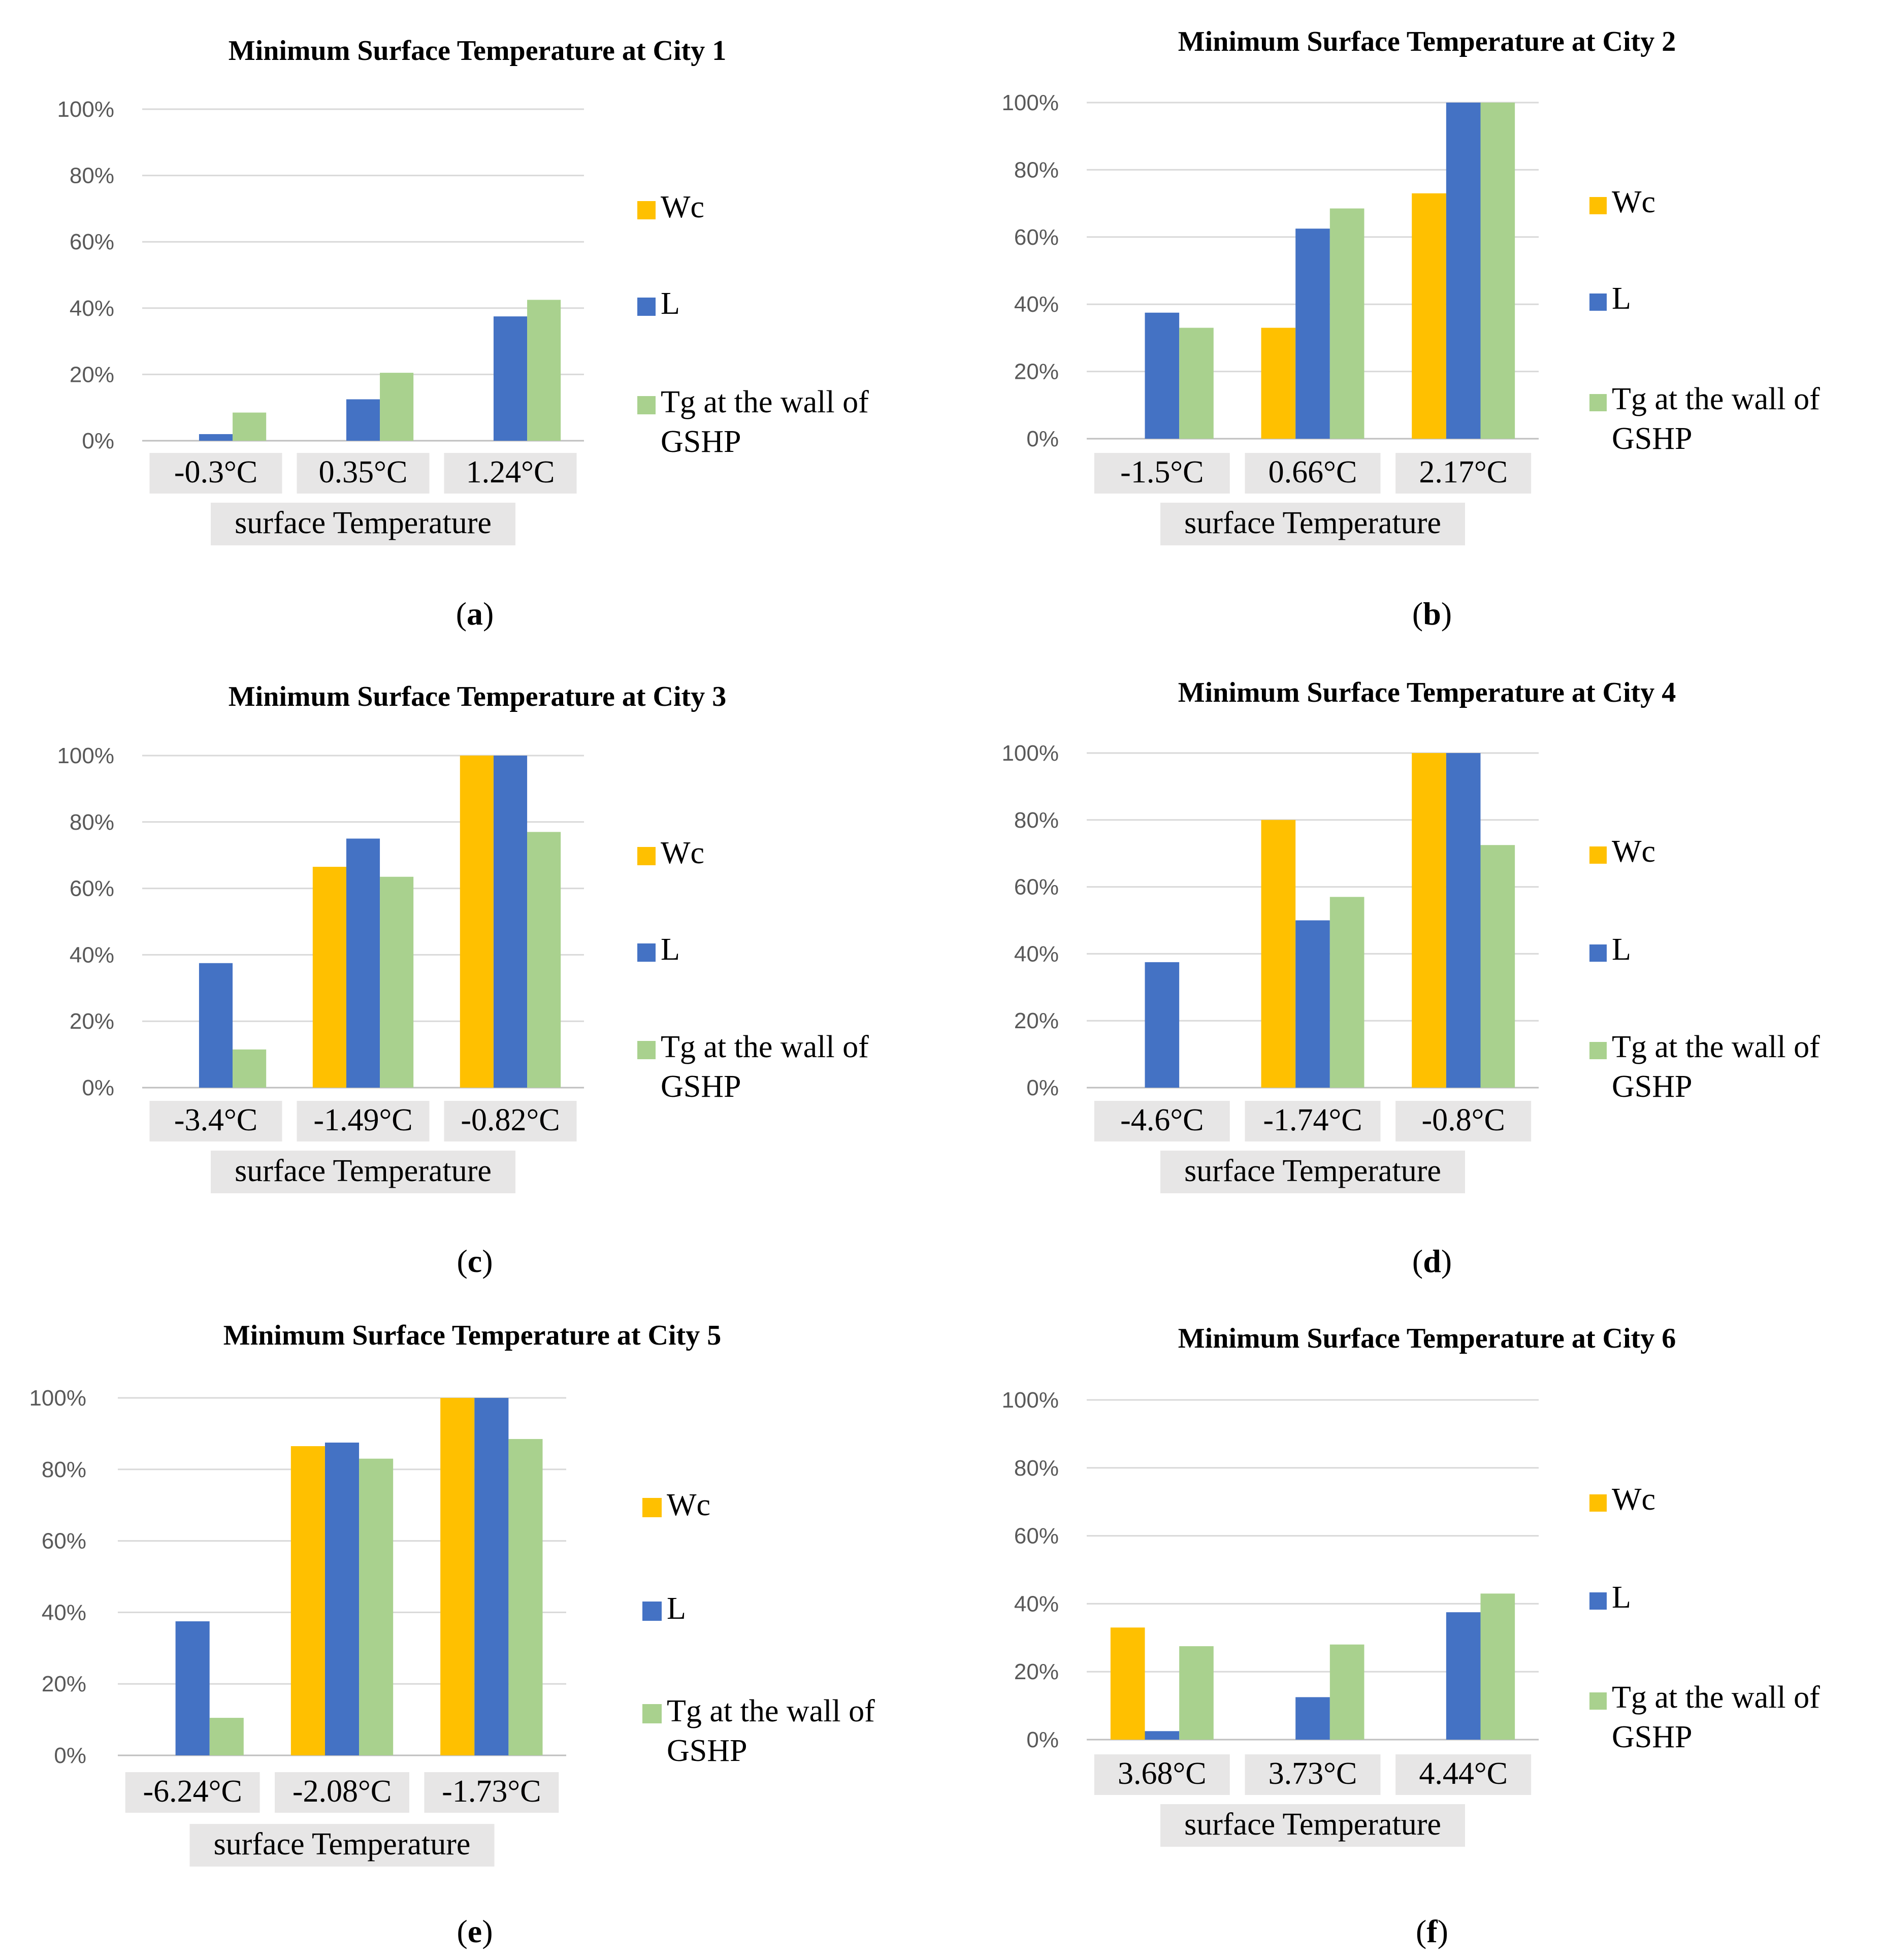  What do you see at coordinates (98, 441) in the screenshot?
I see `y-tick-label: 0%` at bounding box center [98, 441].